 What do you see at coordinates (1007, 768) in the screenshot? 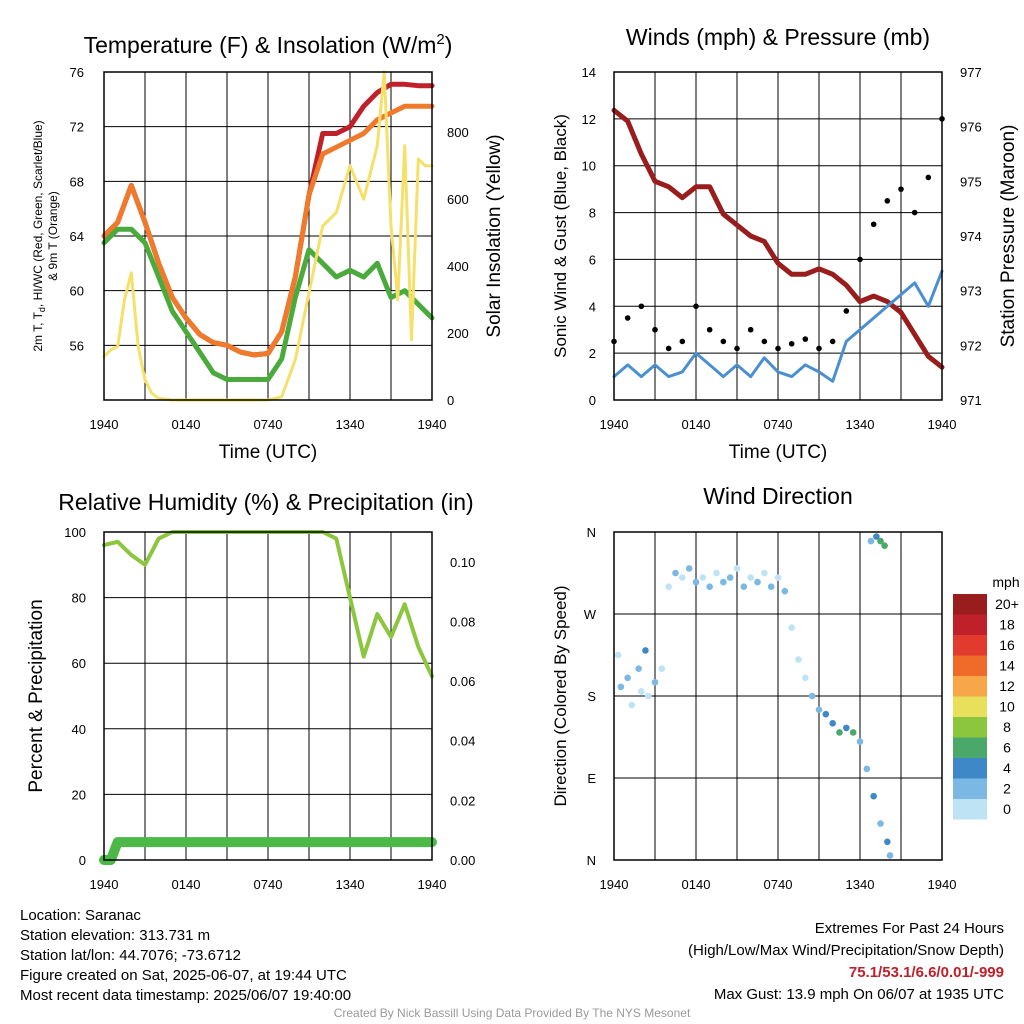
I see `dir-legend-label: 4` at bounding box center [1007, 768].